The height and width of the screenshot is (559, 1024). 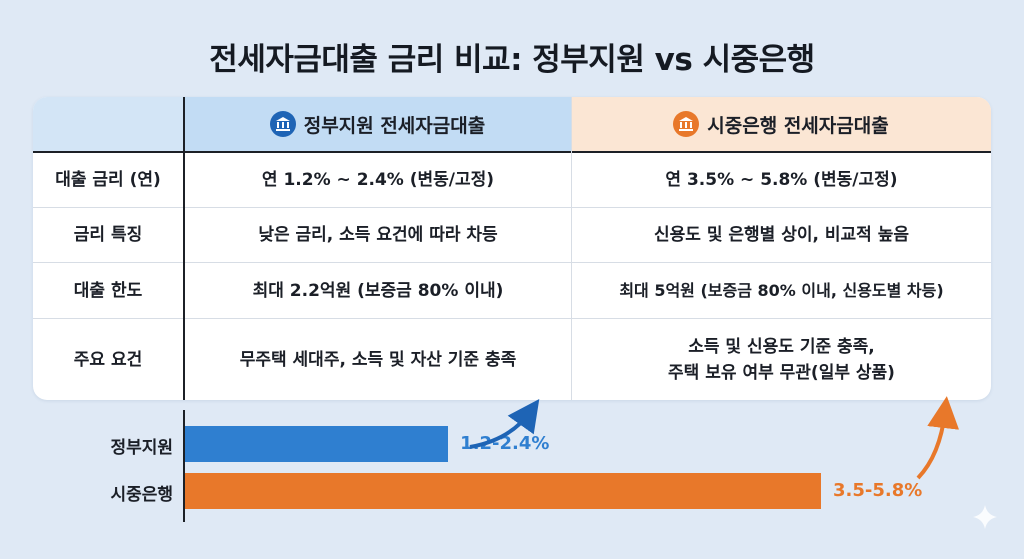 I want to click on table-cell: 최대 2.2억원 (보증금 80% 이내), so click(x=378, y=290).